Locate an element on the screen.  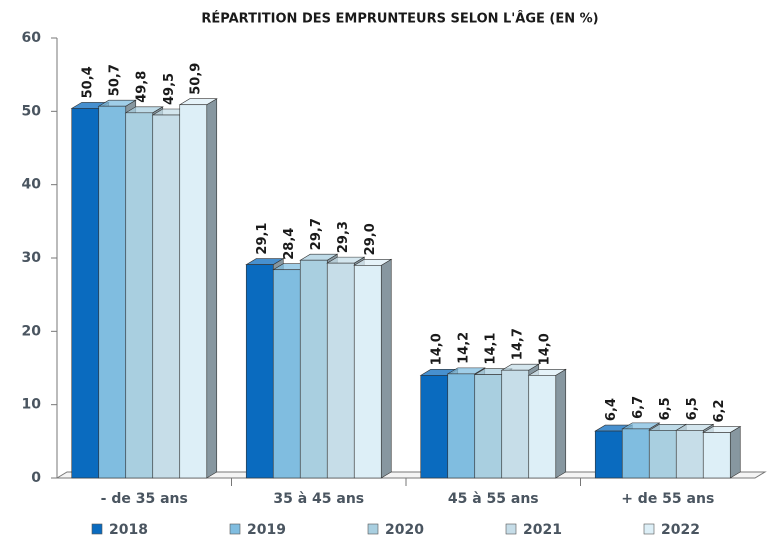
value-label: 49,8 is located at coordinates (142, 87).